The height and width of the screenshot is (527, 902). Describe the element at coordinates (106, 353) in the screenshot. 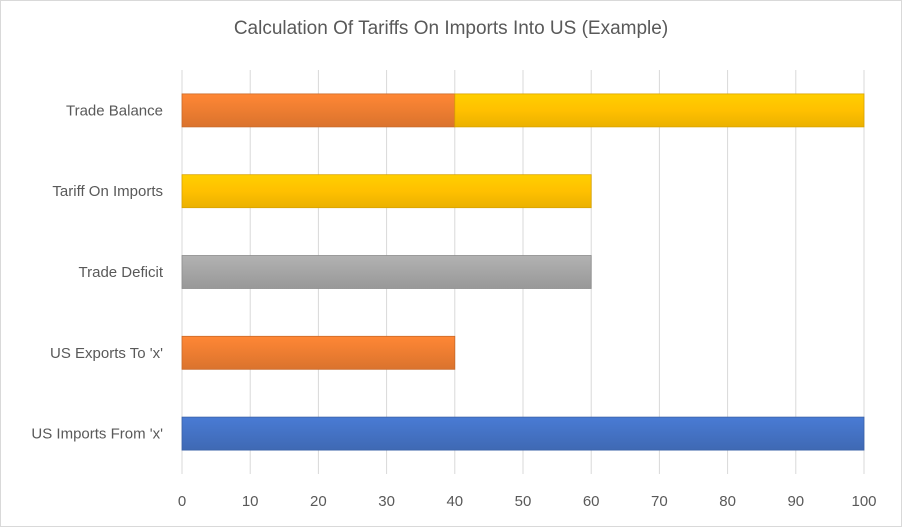

I see `category-label: US Exports To 'x'` at that location.